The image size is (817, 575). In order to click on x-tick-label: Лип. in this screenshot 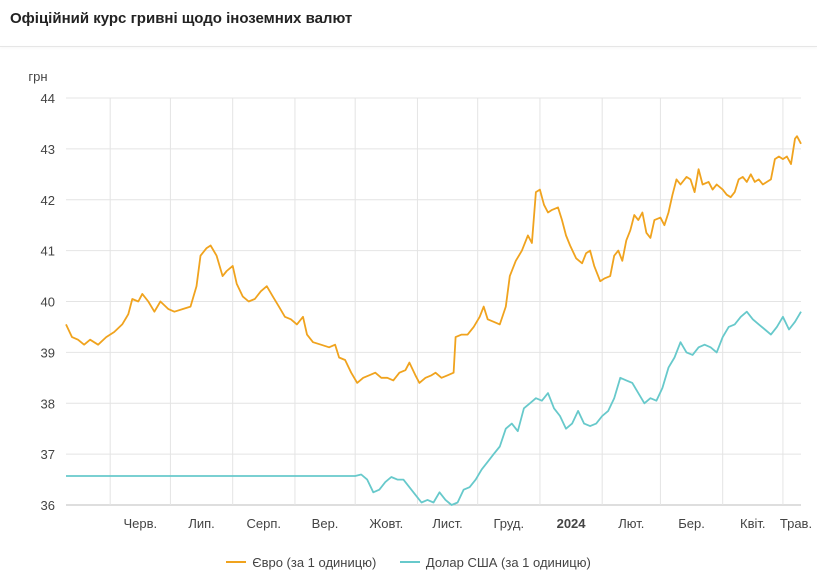, I will do `click(201, 523)`.